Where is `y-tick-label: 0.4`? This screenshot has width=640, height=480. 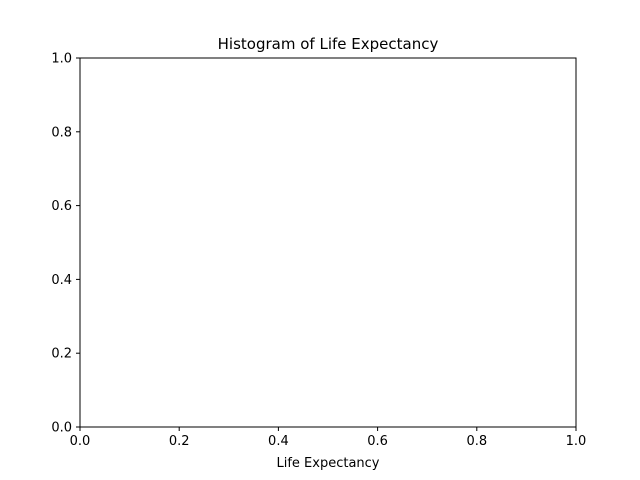 y-tick-label: 0.4 is located at coordinates (61, 280).